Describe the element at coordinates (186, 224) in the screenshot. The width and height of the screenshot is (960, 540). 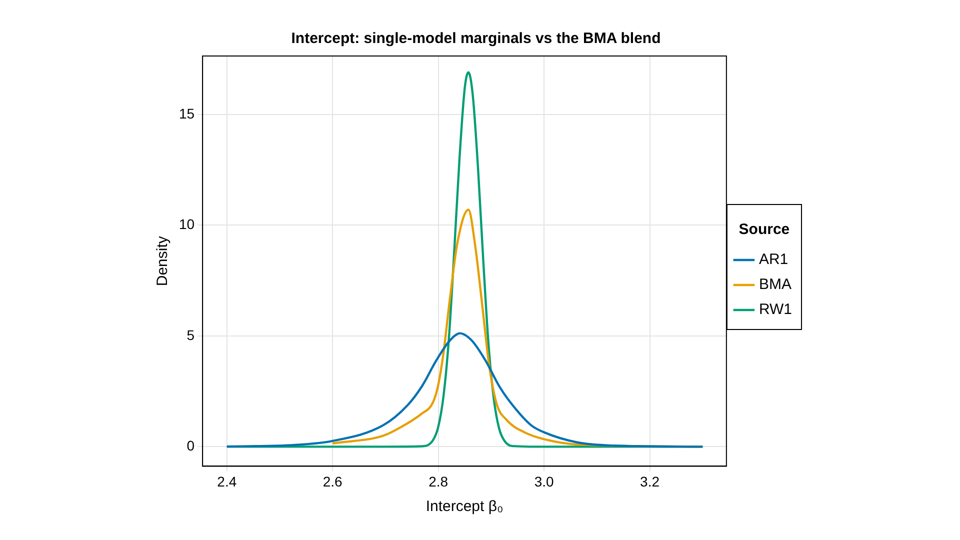
I see `y-tick-label: 10` at that location.